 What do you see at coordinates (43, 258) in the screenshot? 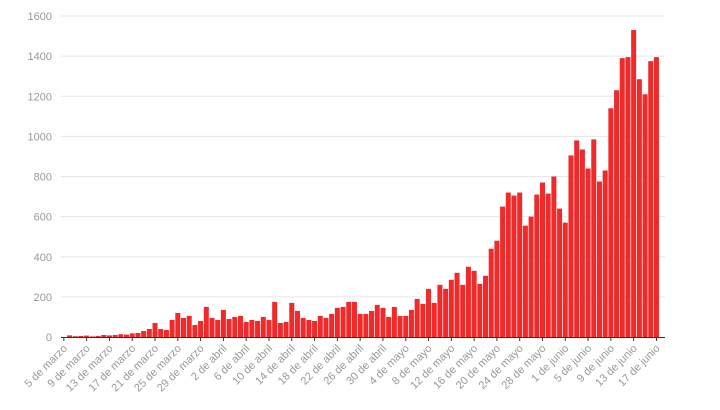
I see `y-tick-label: 400` at bounding box center [43, 258].